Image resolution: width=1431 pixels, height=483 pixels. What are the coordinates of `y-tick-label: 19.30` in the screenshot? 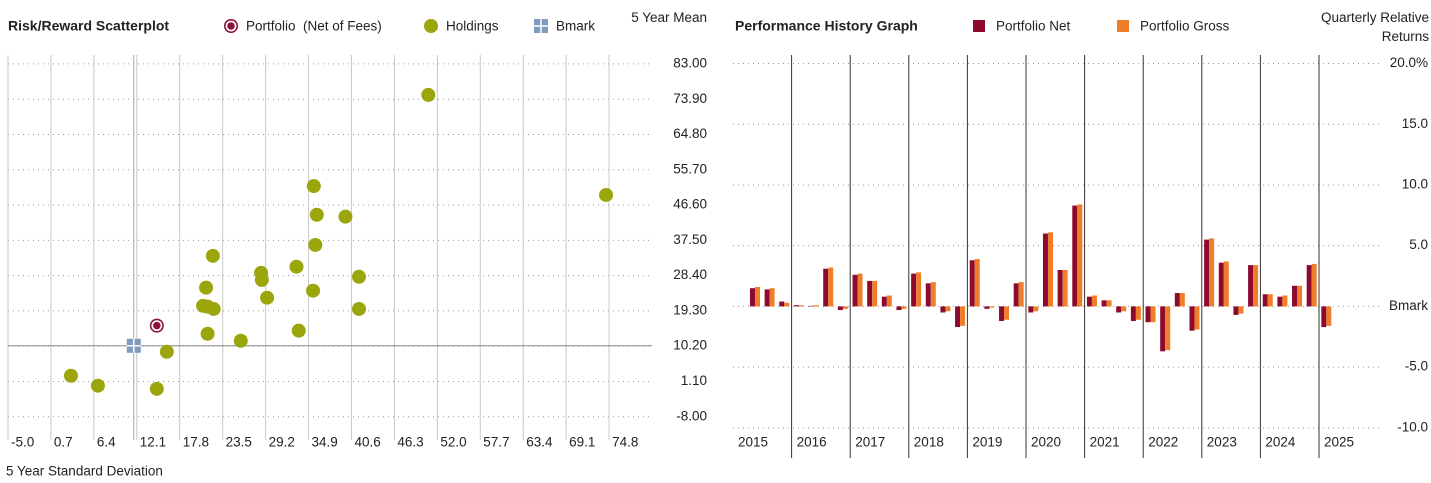 It's located at (690, 309).